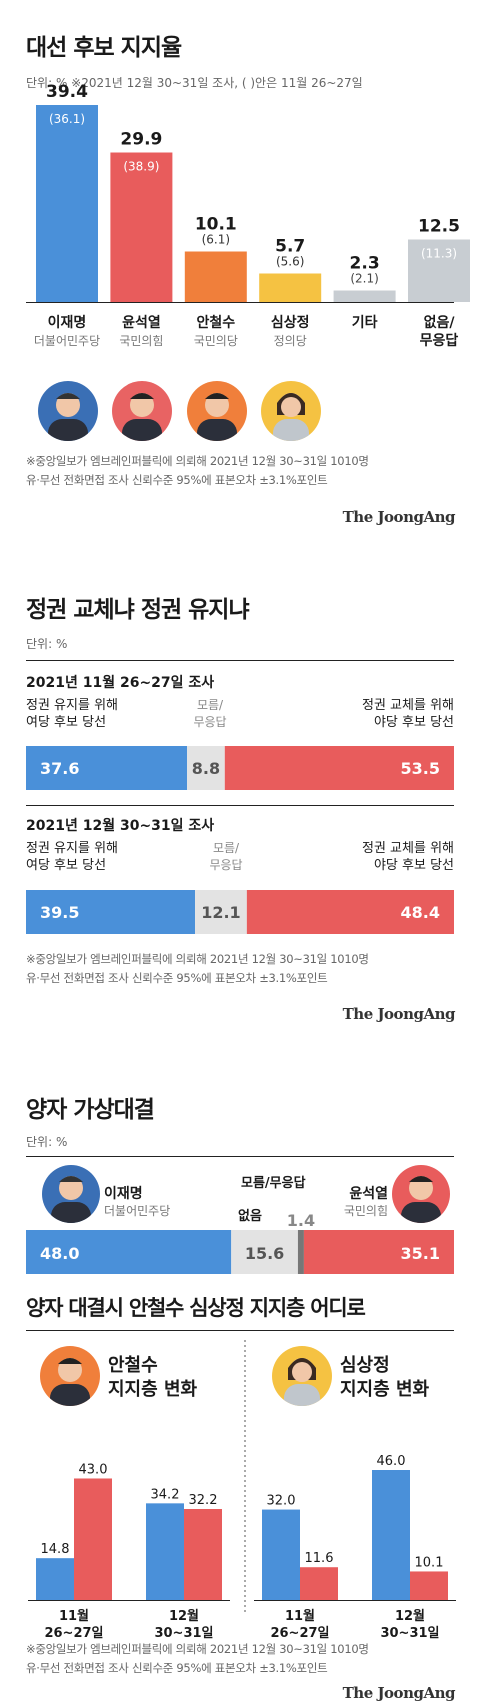  What do you see at coordinates (123, 1194) in the screenshot?
I see `h2h-left-name: 이재명` at bounding box center [123, 1194].